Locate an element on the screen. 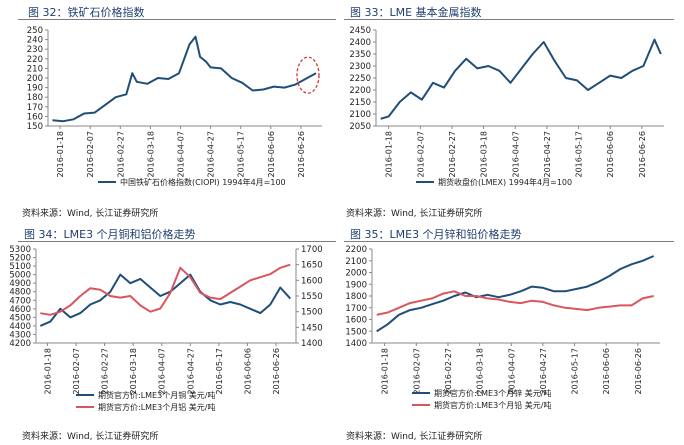 Image resolution: width=684 pixels, height=445 pixels. y-tick-label: 5200 is located at coordinates (20, 259).